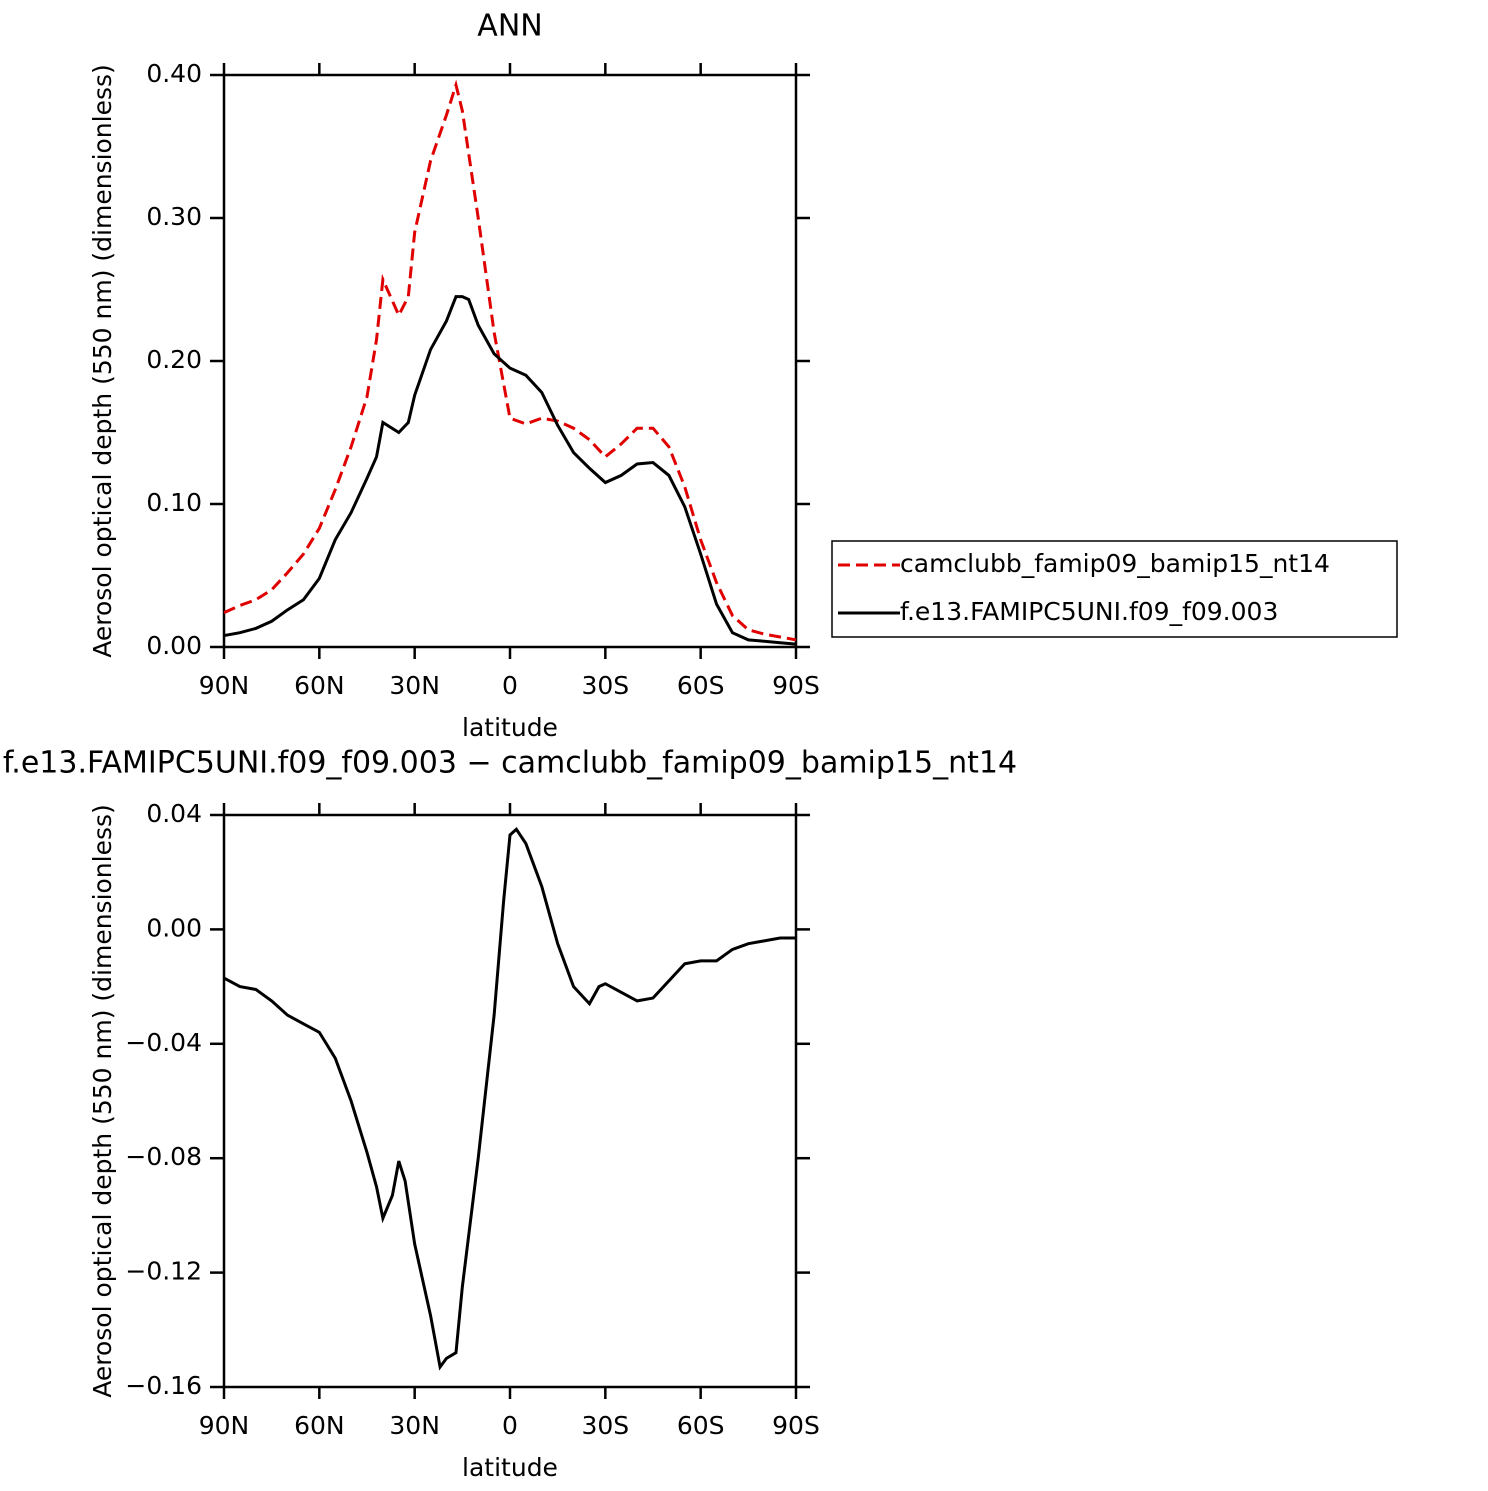  I want to click on legend-box, so click(1114, 589).